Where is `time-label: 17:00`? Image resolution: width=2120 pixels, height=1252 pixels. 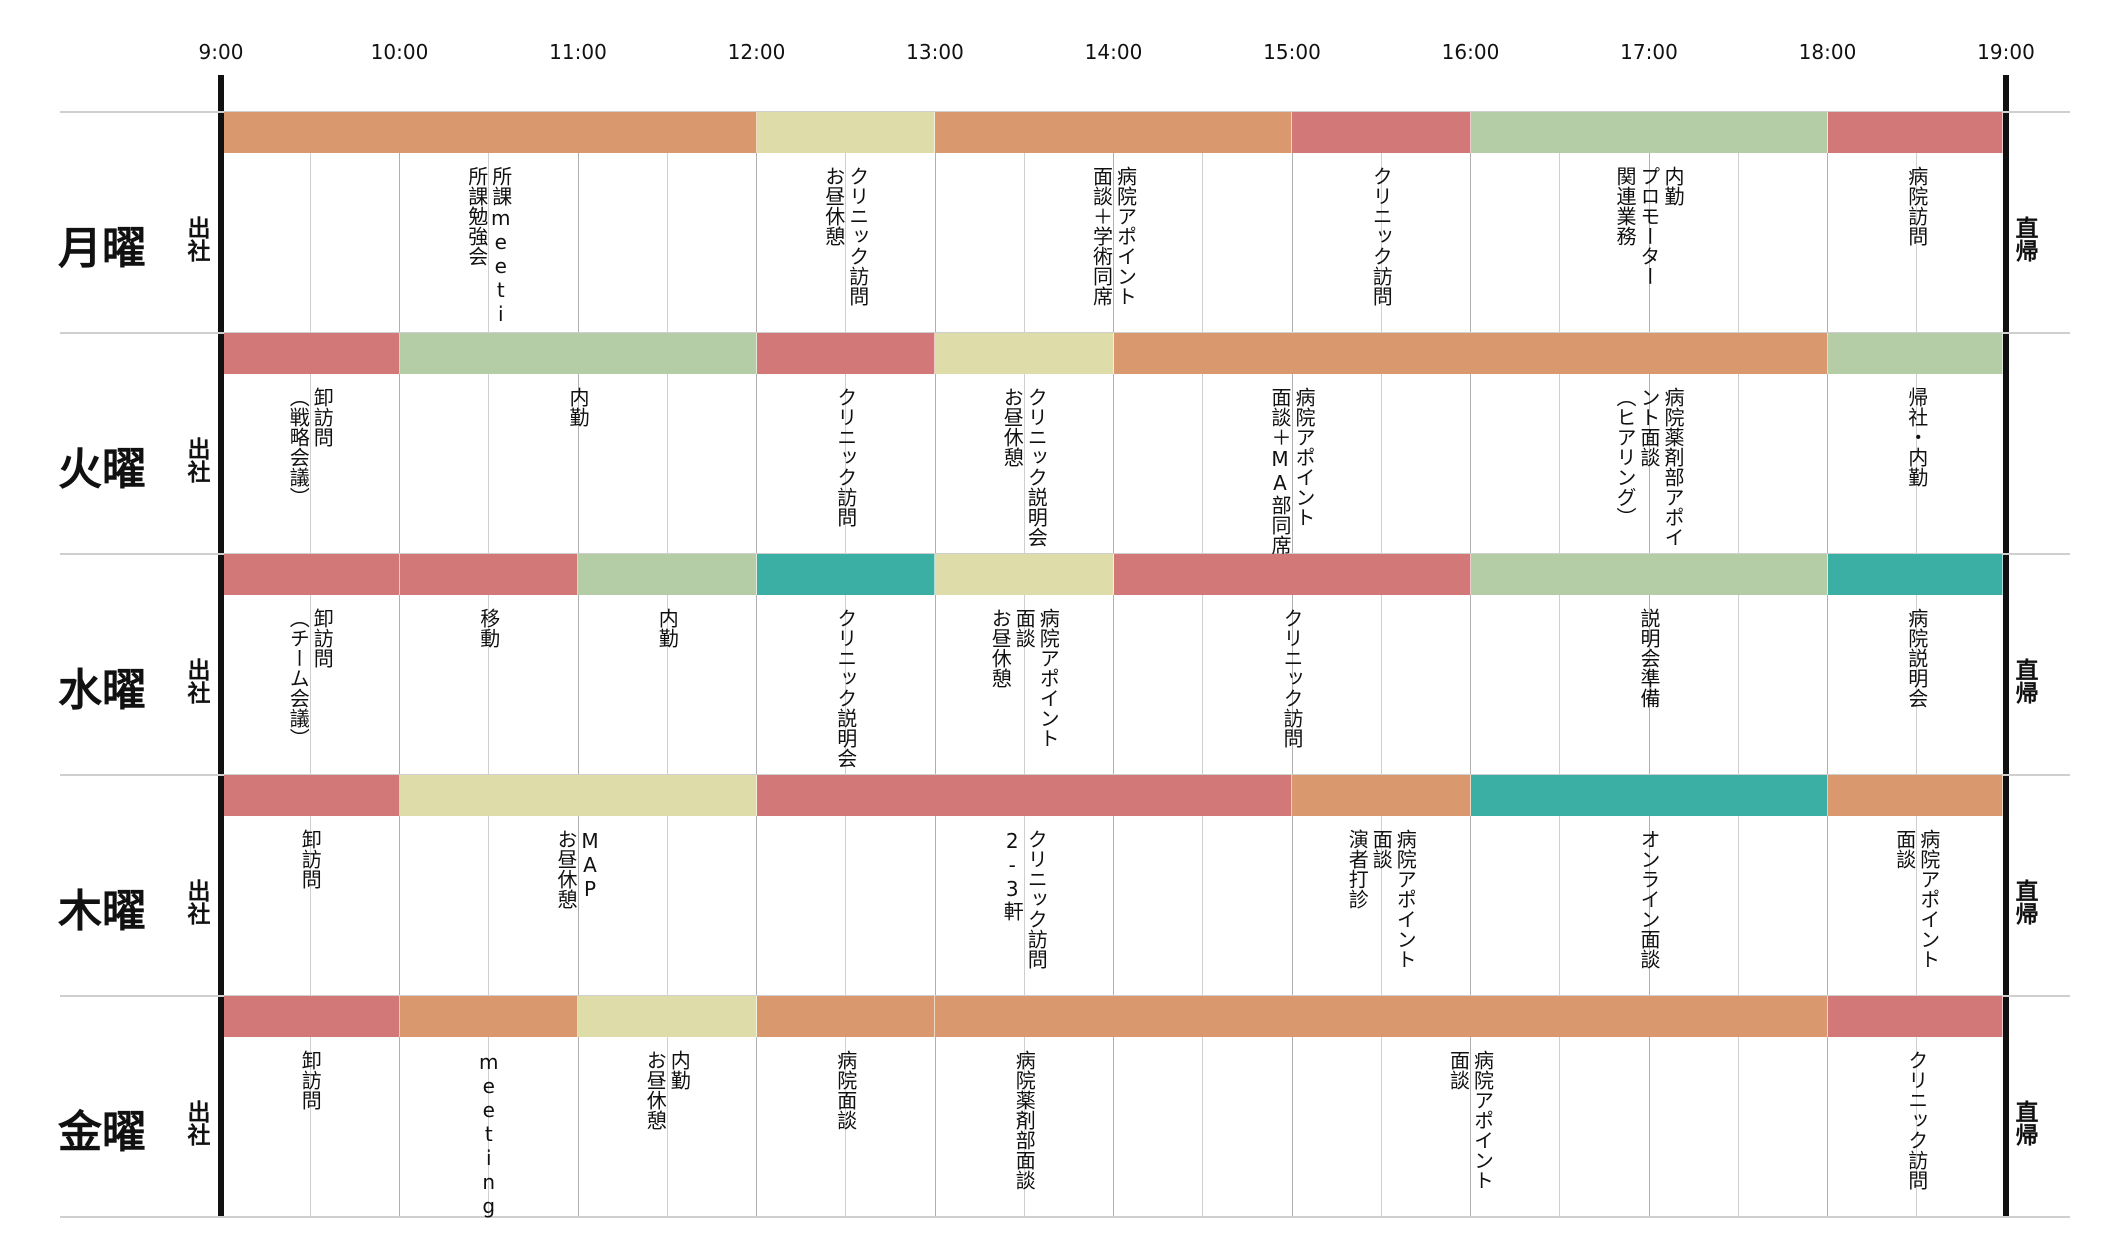
time-label: 17:00 is located at coordinates (1649, 52).